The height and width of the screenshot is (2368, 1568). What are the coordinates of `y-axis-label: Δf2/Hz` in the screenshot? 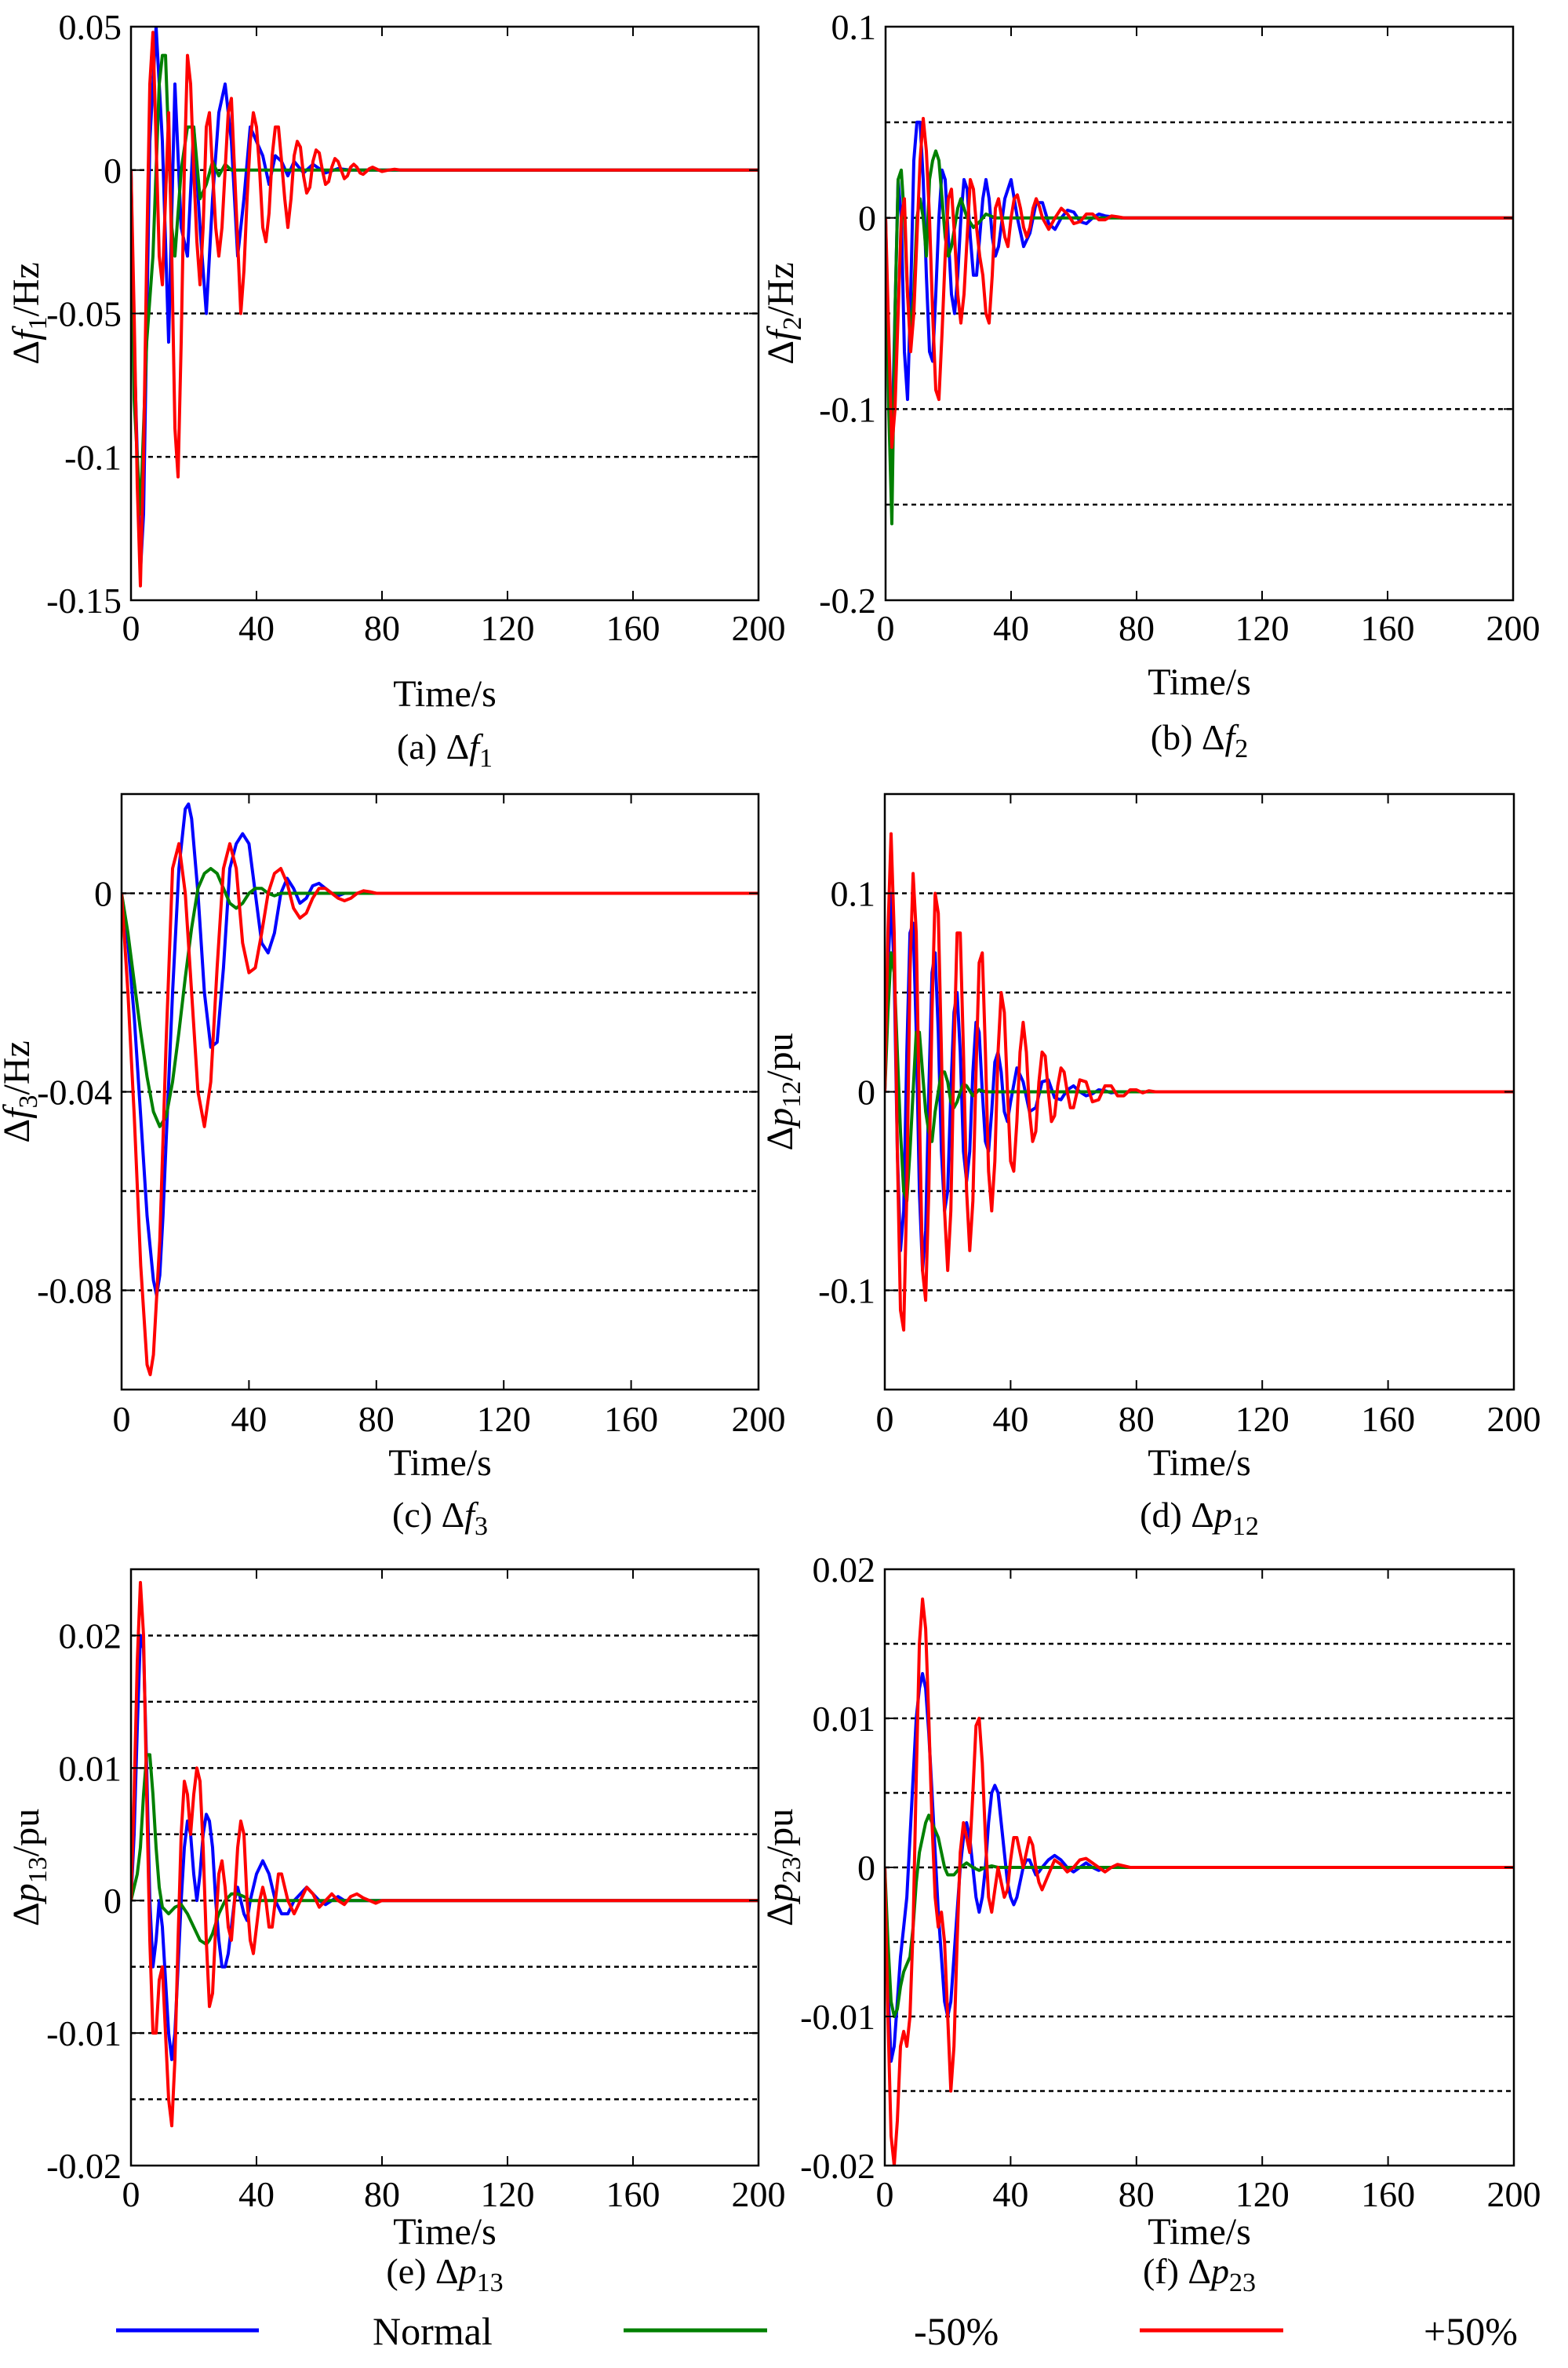 It's located at (783, 313).